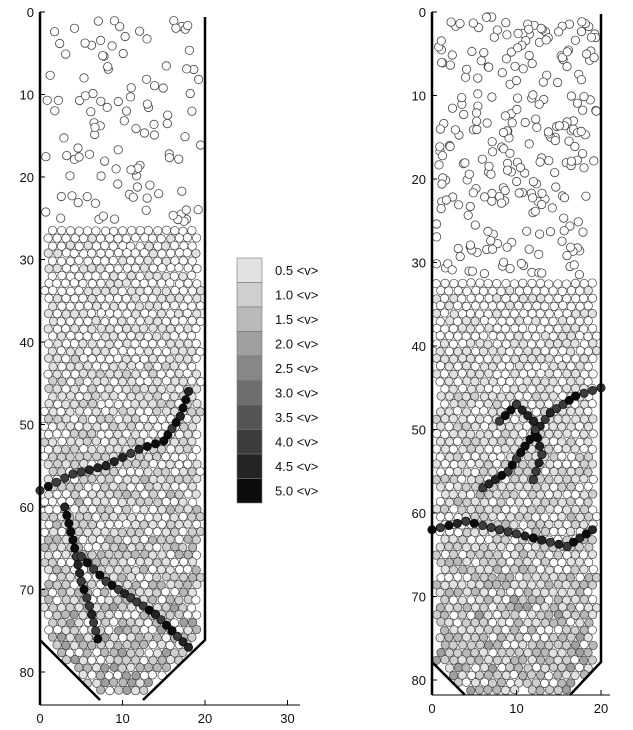 This screenshot has width=633, height=730. Describe the element at coordinates (516, 708) in the screenshot. I see `x-tick-label: 10` at that location.